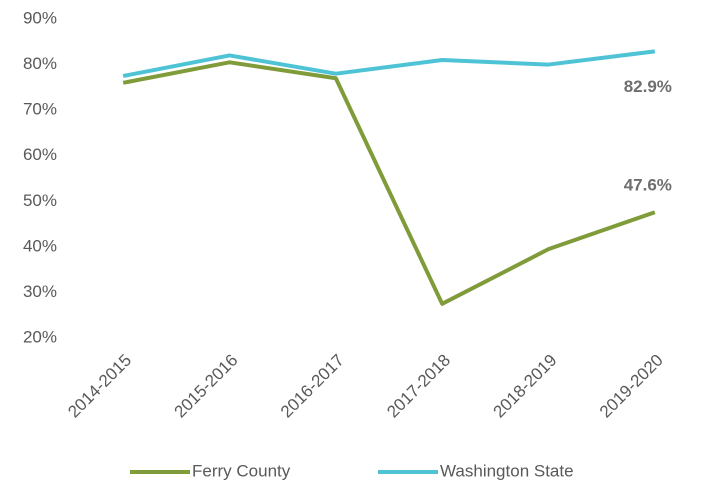 This screenshot has height=487, width=722. What do you see at coordinates (40, 17) in the screenshot?
I see `y-tick-label: 90%` at bounding box center [40, 17].